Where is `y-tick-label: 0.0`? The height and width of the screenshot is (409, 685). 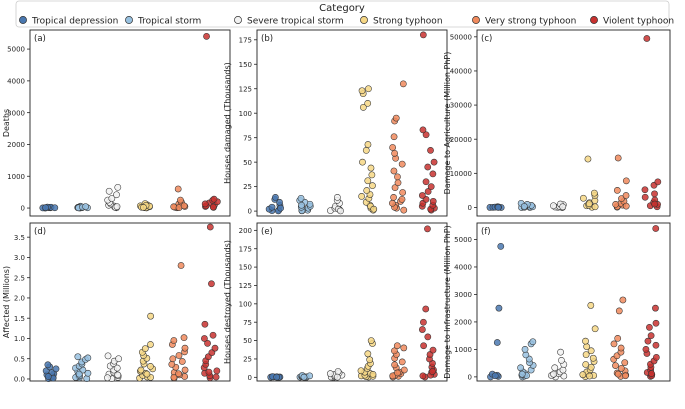
y-tick-label: 0.0 is located at coordinates (19, 380).